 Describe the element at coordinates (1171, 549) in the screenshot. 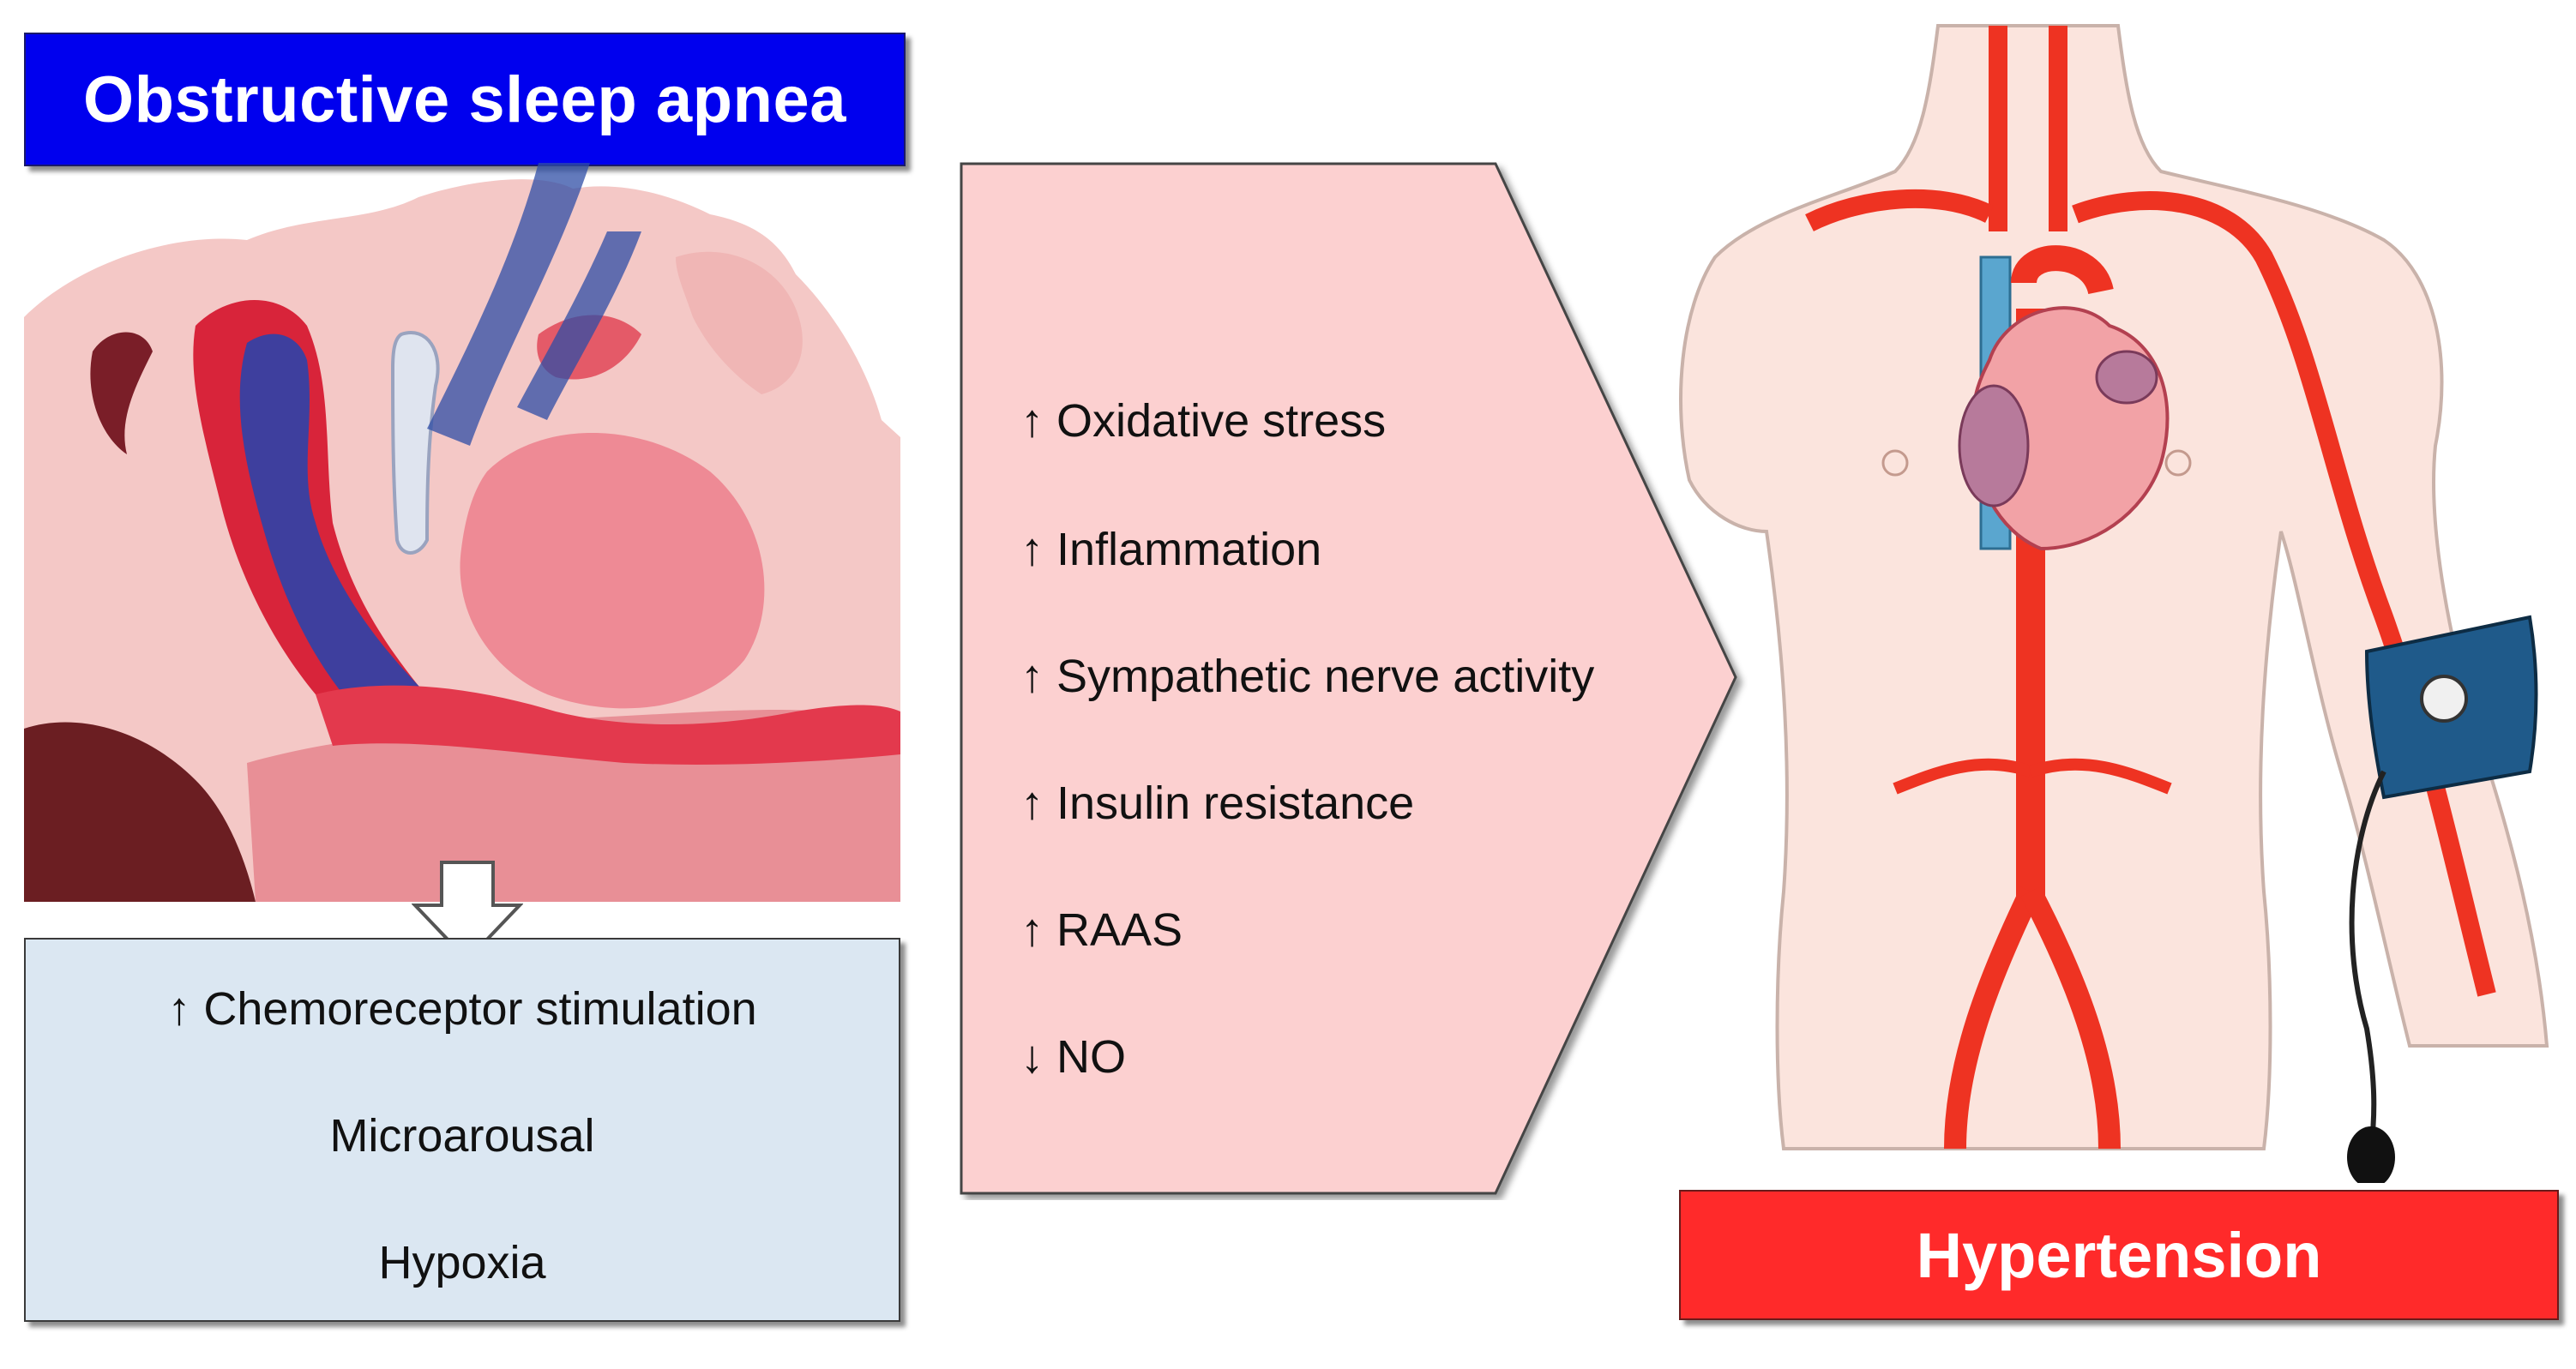

I see `mechanism-inflammation: ↑ Inflammation` at that location.